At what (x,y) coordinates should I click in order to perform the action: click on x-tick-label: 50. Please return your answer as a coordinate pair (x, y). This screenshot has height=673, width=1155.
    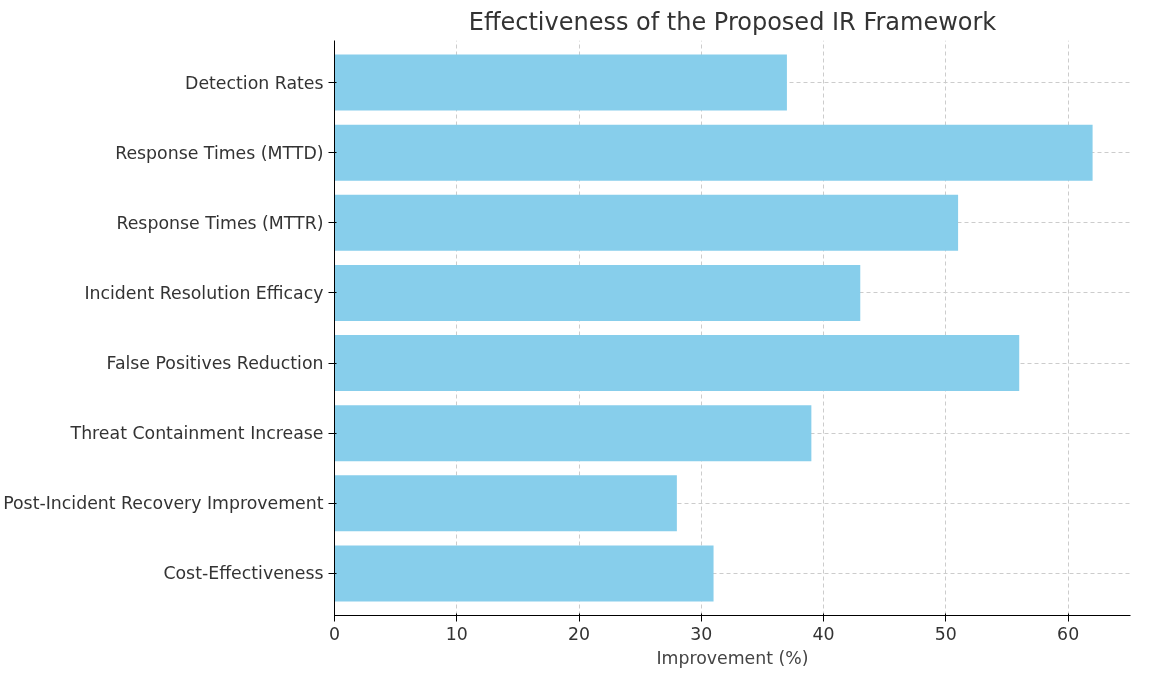
    Looking at the image, I should click on (945, 633).